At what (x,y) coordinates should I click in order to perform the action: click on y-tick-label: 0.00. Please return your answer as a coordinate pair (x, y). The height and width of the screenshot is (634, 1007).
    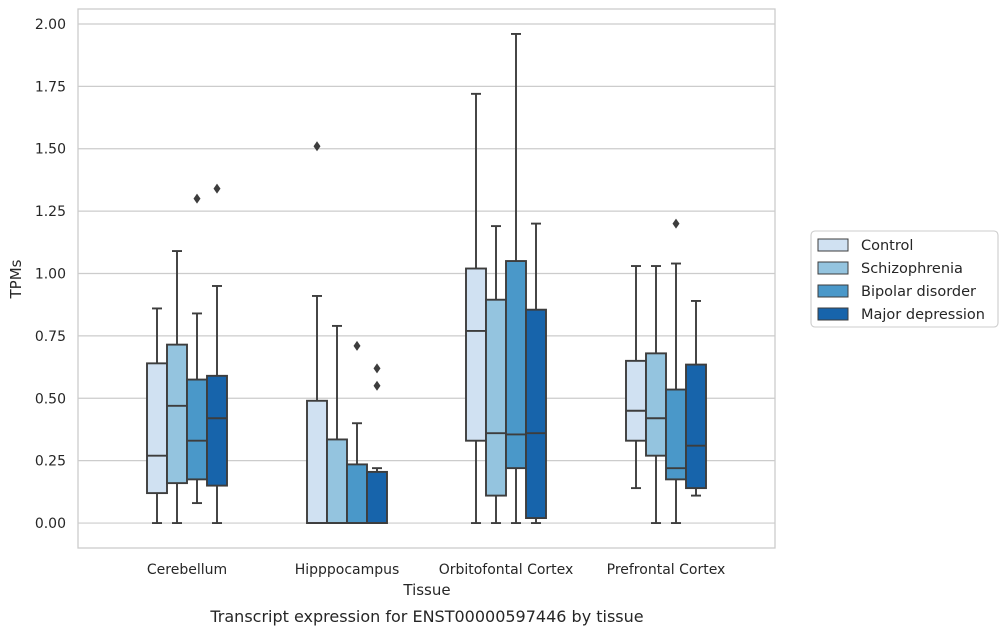
    Looking at the image, I should click on (50, 524).